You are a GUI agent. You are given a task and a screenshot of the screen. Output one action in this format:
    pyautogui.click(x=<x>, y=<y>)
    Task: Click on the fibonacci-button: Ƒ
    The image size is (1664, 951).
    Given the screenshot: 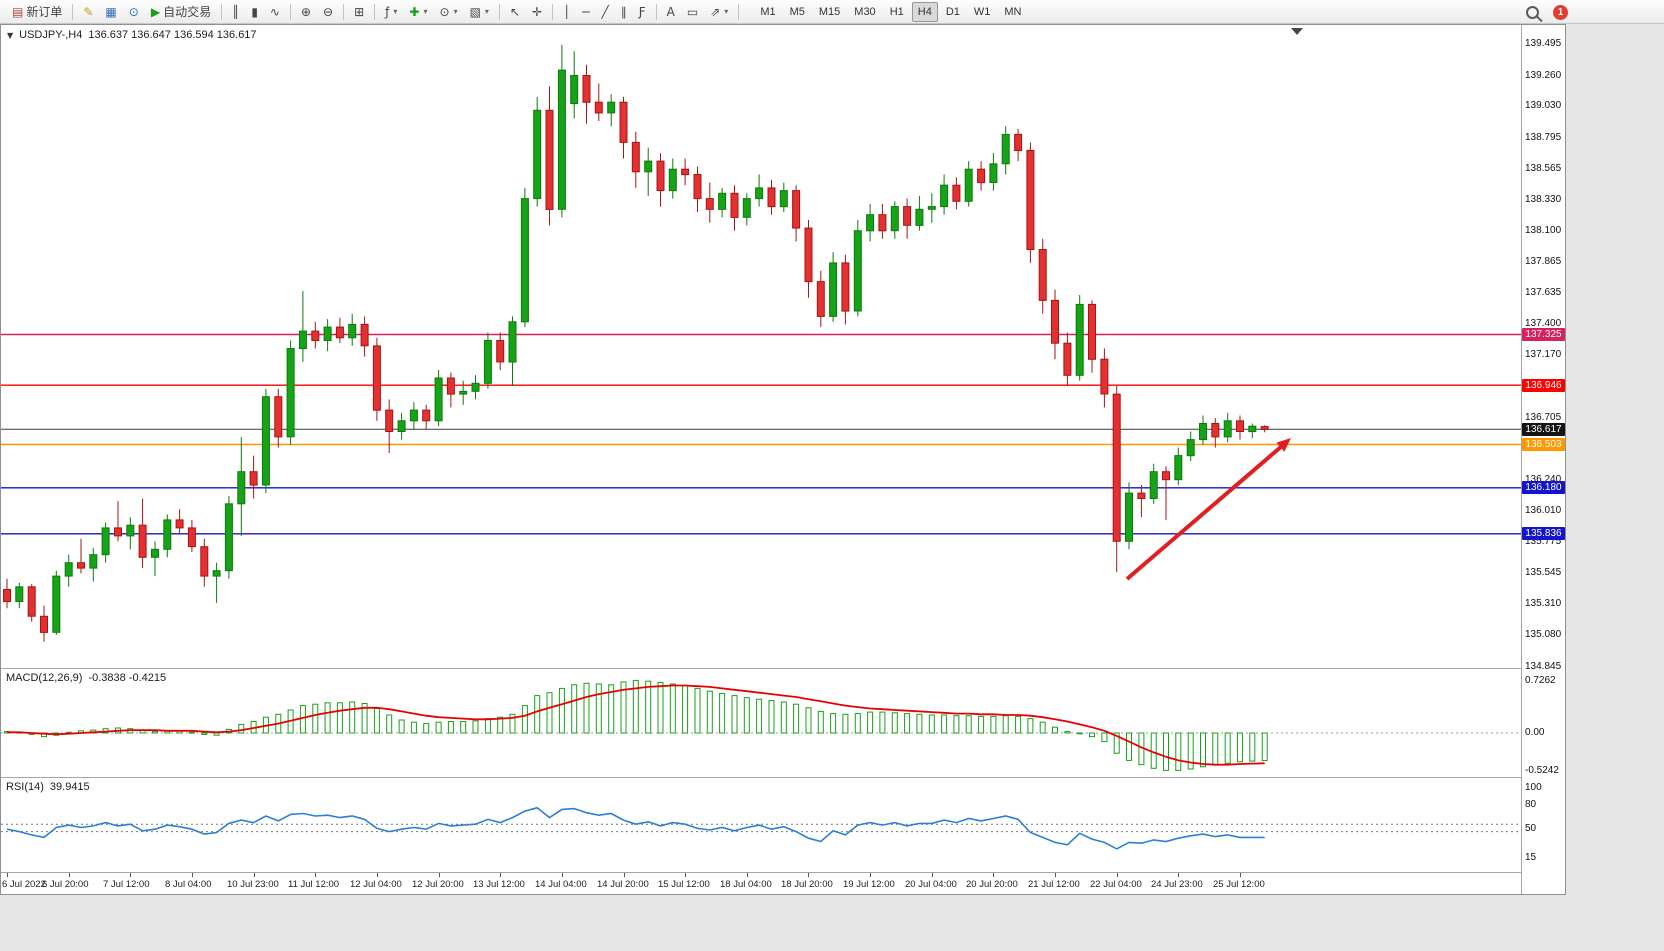 What is the action you would take?
    pyautogui.click(x=642, y=12)
    